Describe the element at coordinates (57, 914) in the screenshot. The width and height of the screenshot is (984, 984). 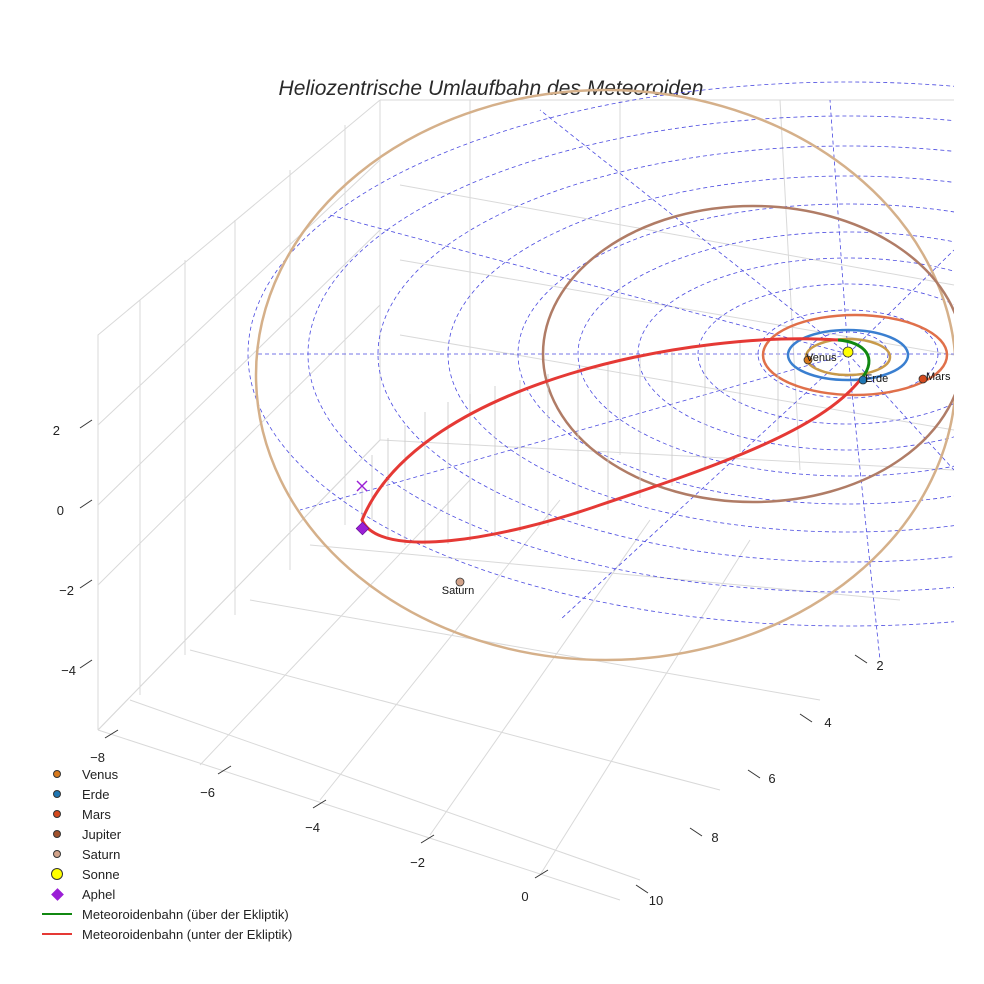
I see `green-line-legend-icon` at that location.